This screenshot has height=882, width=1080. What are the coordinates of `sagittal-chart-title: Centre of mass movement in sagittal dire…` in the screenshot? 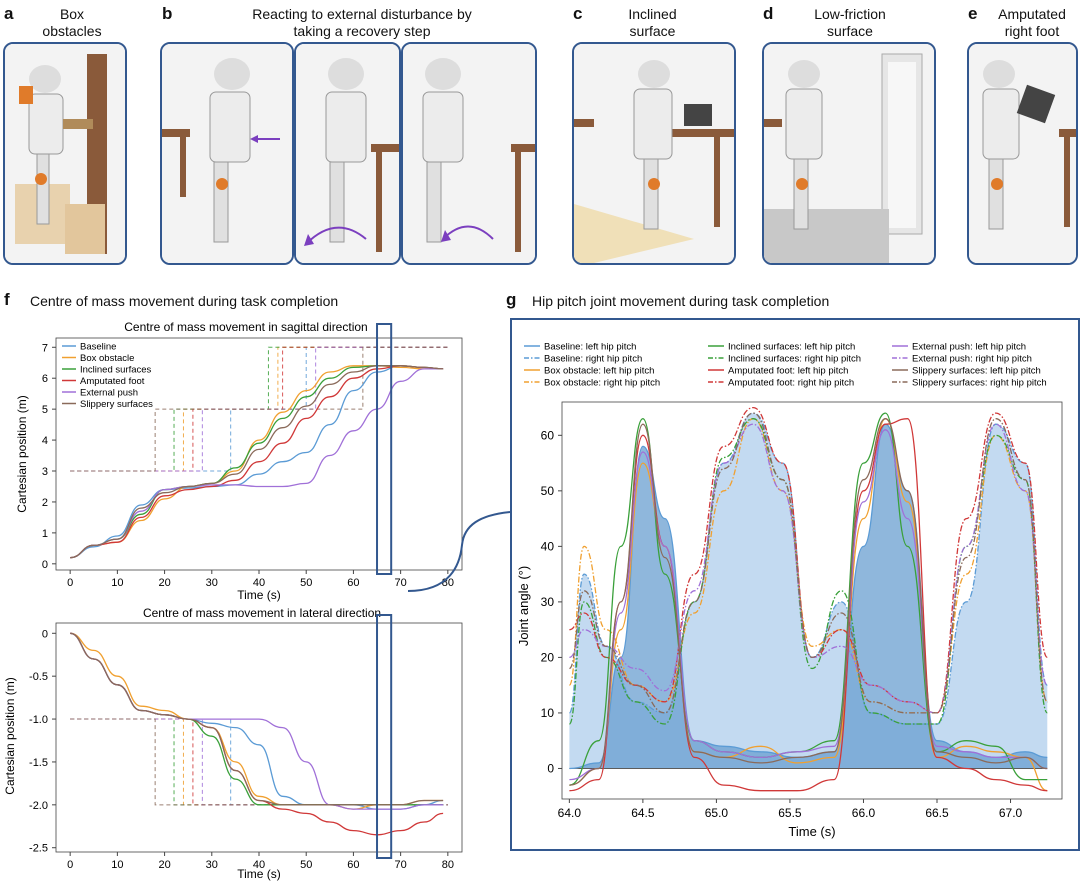 It's located at (245, 327).